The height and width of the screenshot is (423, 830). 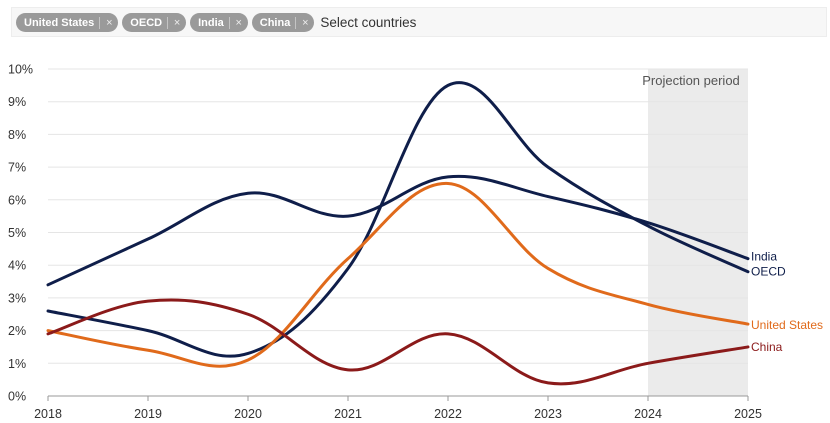 What do you see at coordinates (17, 233) in the screenshot?
I see `y-tick-label: 5%` at bounding box center [17, 233].